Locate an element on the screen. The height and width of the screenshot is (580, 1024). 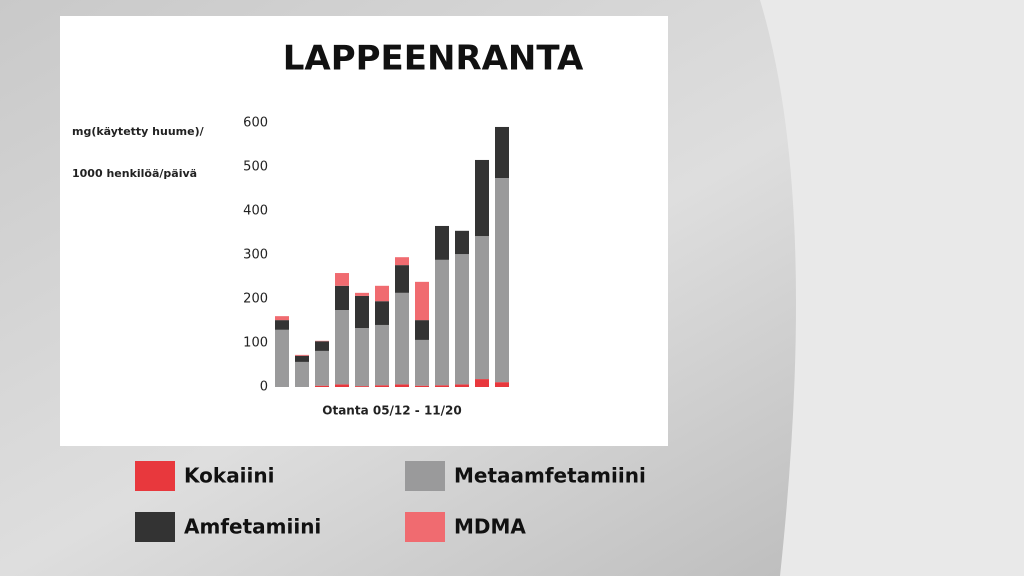
y-tick-label: 200 is located at coordinates (255, 299).